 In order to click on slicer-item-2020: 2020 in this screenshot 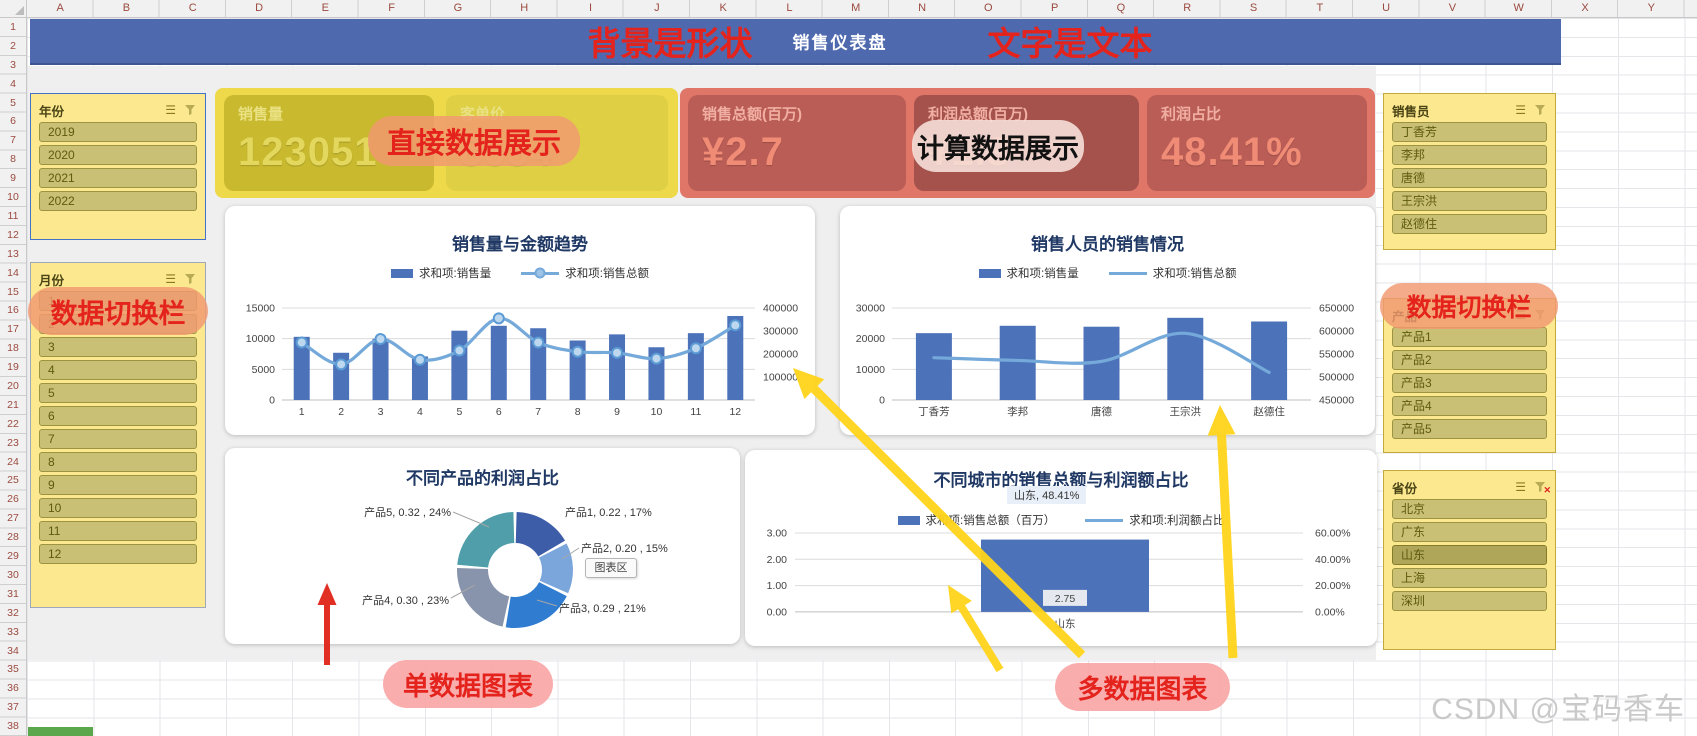, I will do `click(118, 155)`.